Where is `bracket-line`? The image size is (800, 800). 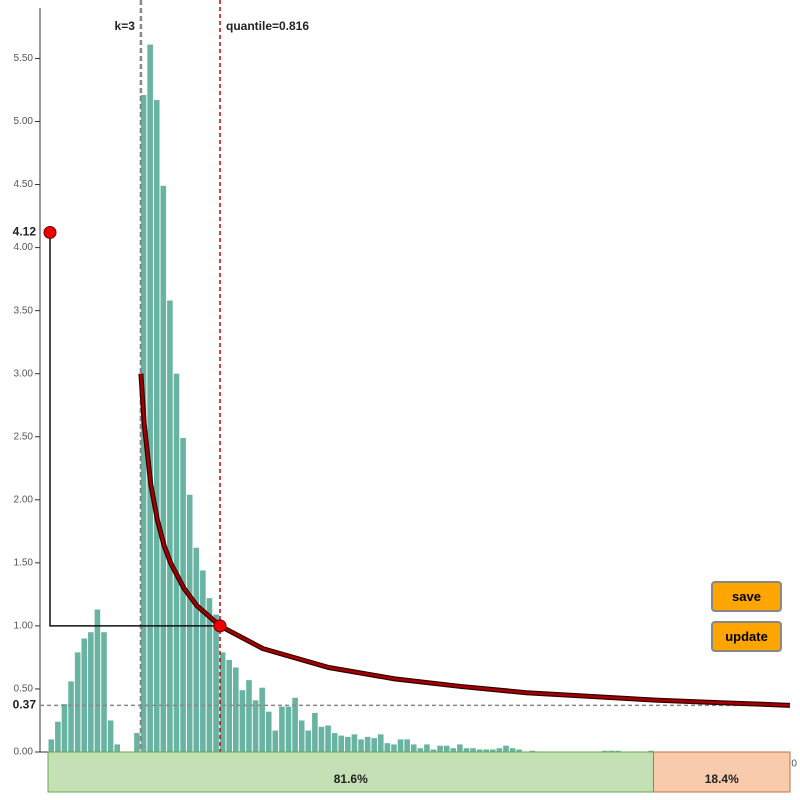
bracket-line is located at coordinates (134, 429).